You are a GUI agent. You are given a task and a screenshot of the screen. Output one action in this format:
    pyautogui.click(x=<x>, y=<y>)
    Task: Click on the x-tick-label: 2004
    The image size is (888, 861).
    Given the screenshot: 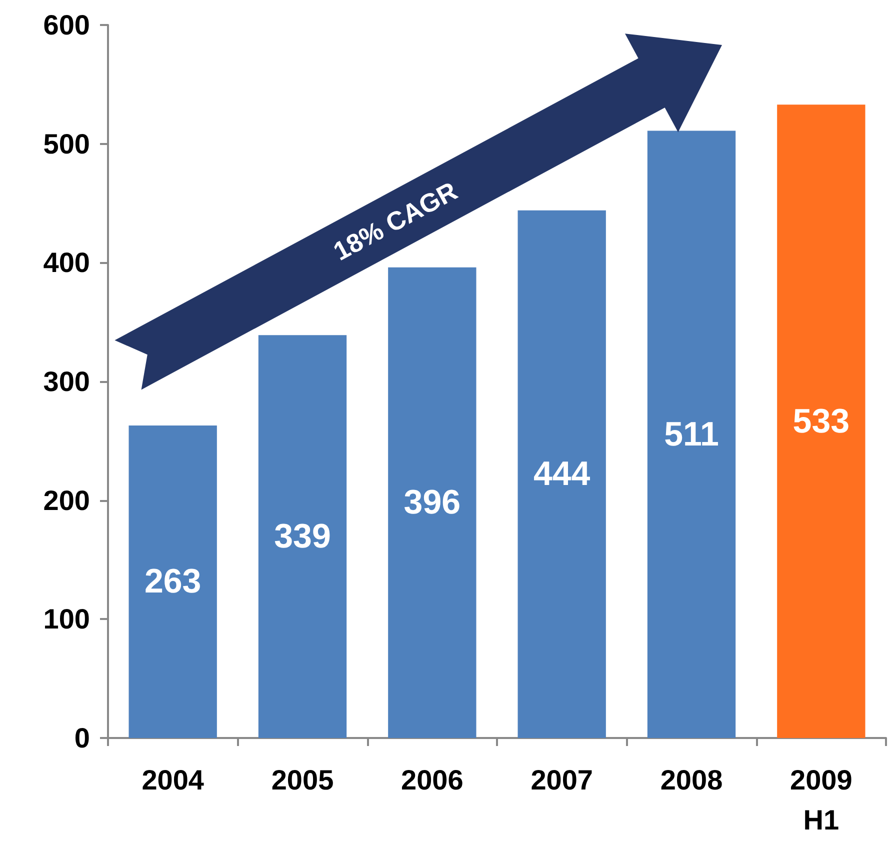 What is the action you would take?
    pyautogui.click(x=173, y=780)
    